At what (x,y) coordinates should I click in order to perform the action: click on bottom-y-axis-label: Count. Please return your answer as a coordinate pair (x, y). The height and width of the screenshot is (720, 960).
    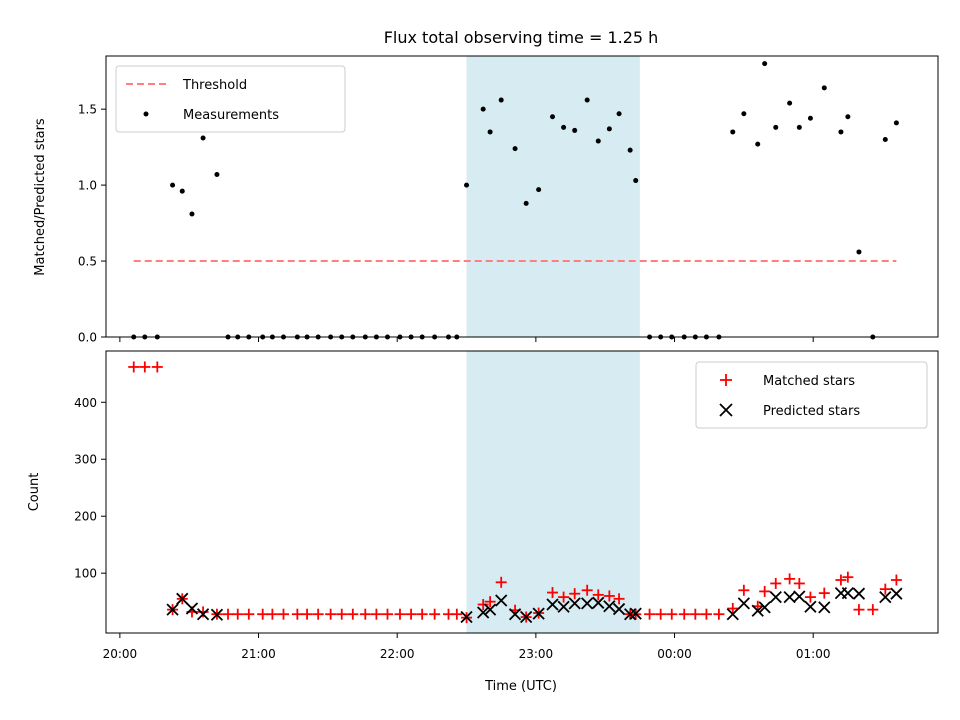
    Looking at the image, I should click on (34, 492).